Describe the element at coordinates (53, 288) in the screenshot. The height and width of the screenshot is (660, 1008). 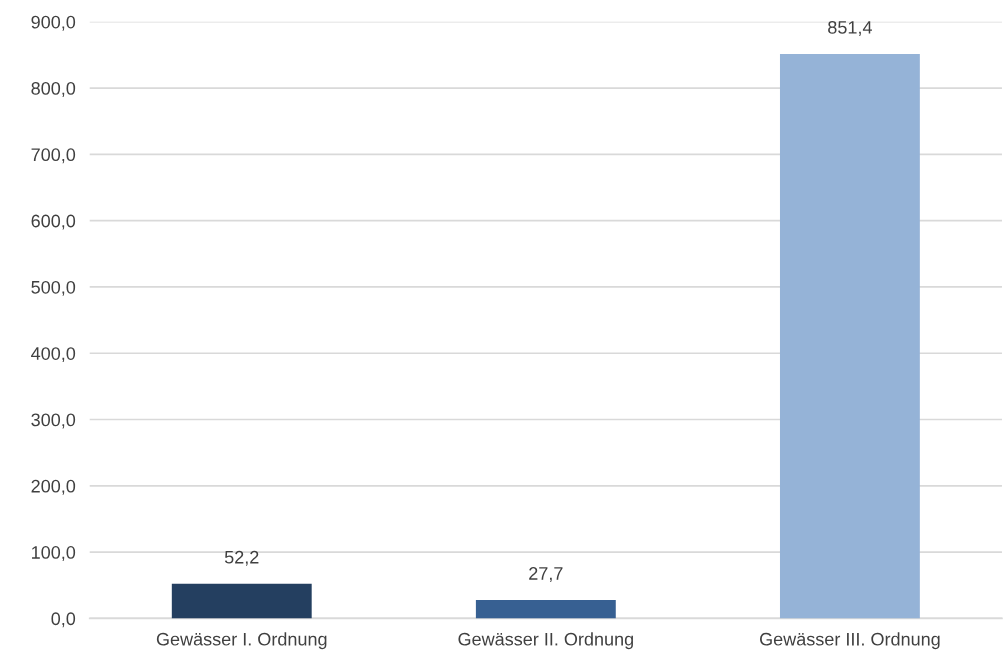
I see `y-tick-label: 500,0` at that location.